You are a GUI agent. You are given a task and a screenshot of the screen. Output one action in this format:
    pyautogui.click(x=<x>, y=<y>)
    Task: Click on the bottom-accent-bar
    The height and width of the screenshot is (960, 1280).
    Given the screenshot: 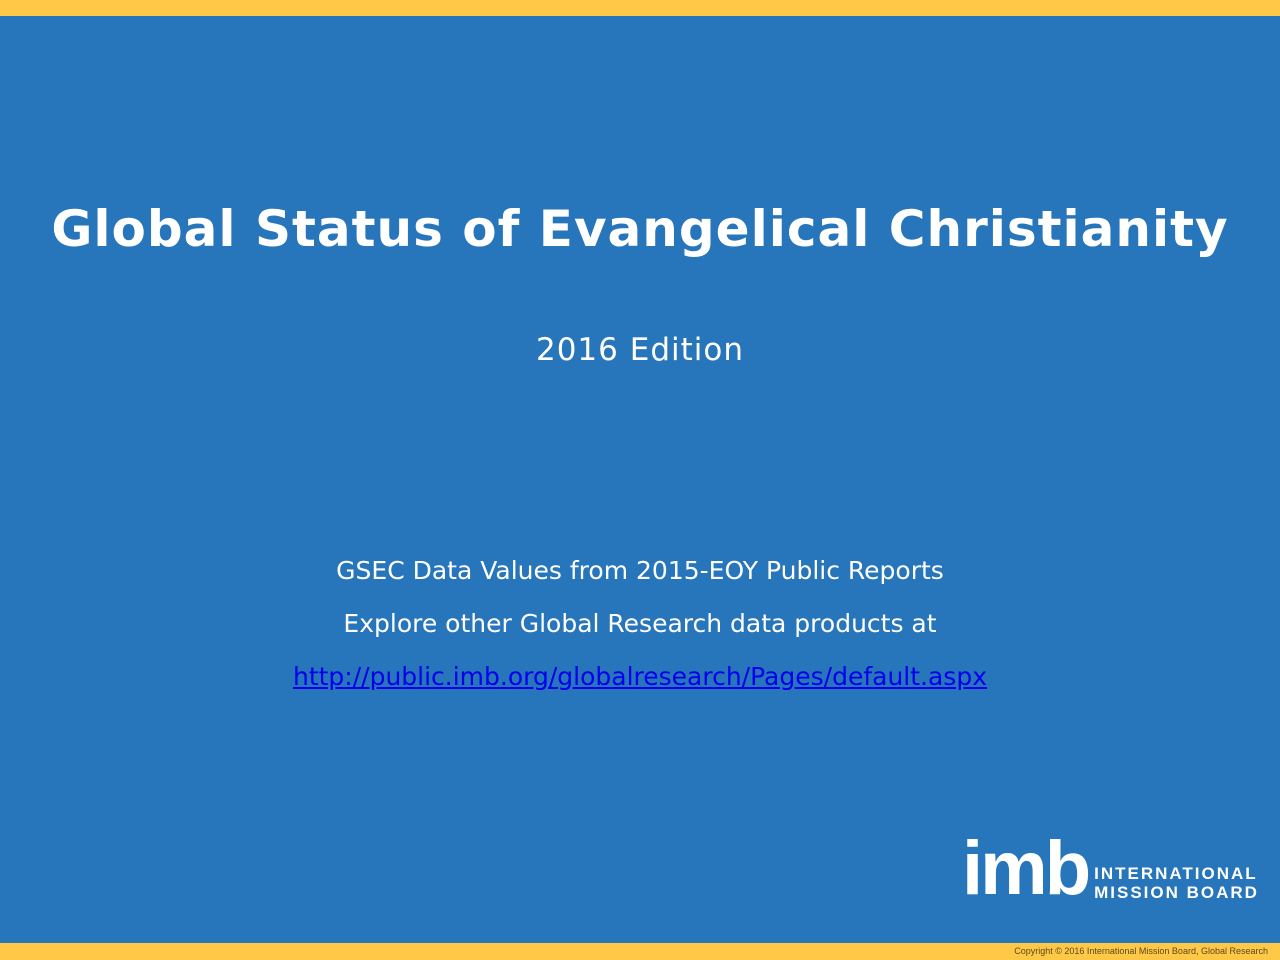 What is the action you would take?
    pyautogui.click(x=640, y=951)
    